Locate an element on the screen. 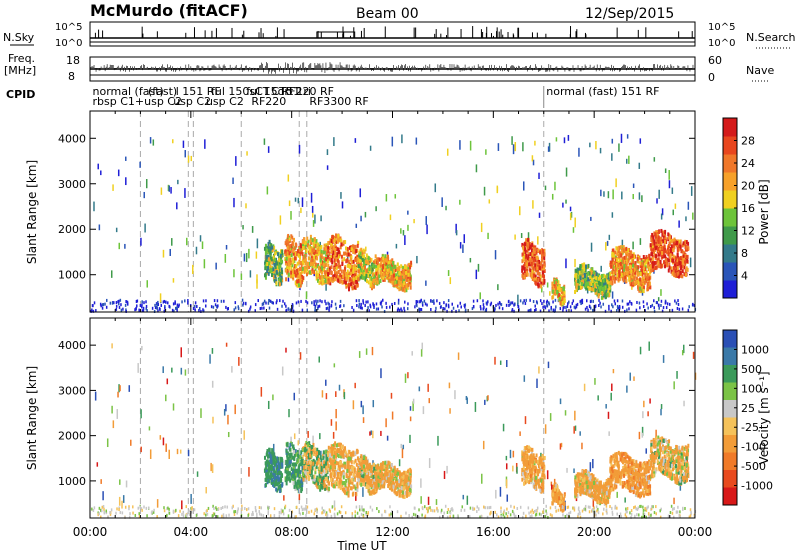  cpid-text: ful 150sCT is located at coordinates (240, 91).